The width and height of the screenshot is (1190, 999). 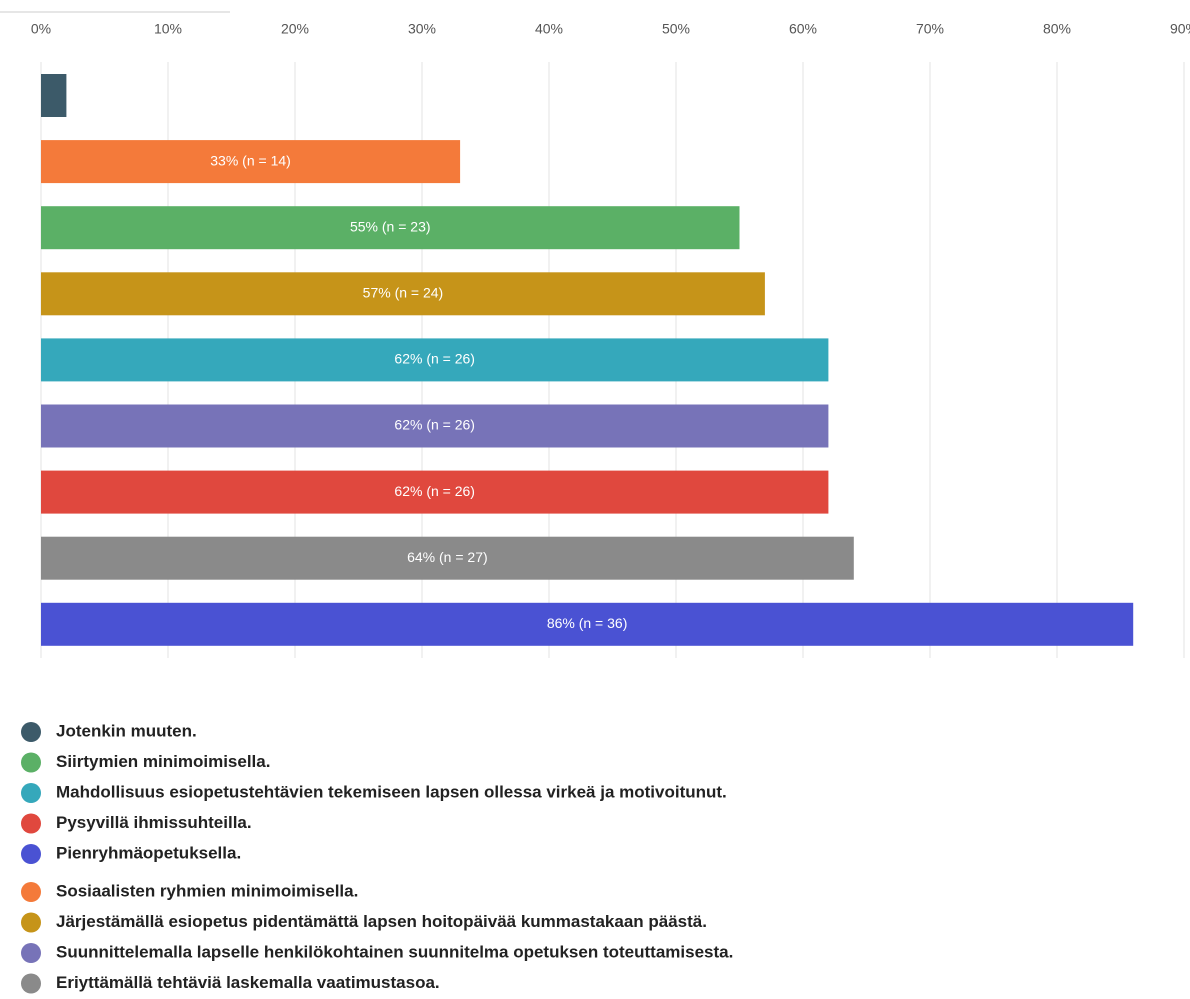 What do you see at coordinates (422, 29) in the screenshot?
I see `x-tick-label: 30%` at bounding box center [422, 29].